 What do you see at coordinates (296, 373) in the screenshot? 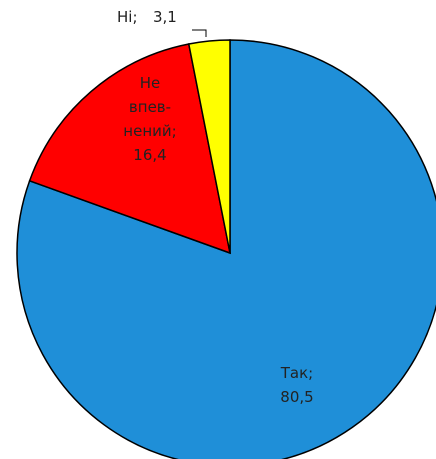
I see `slice-category-label: Так;` at bounding box center [296, 373].